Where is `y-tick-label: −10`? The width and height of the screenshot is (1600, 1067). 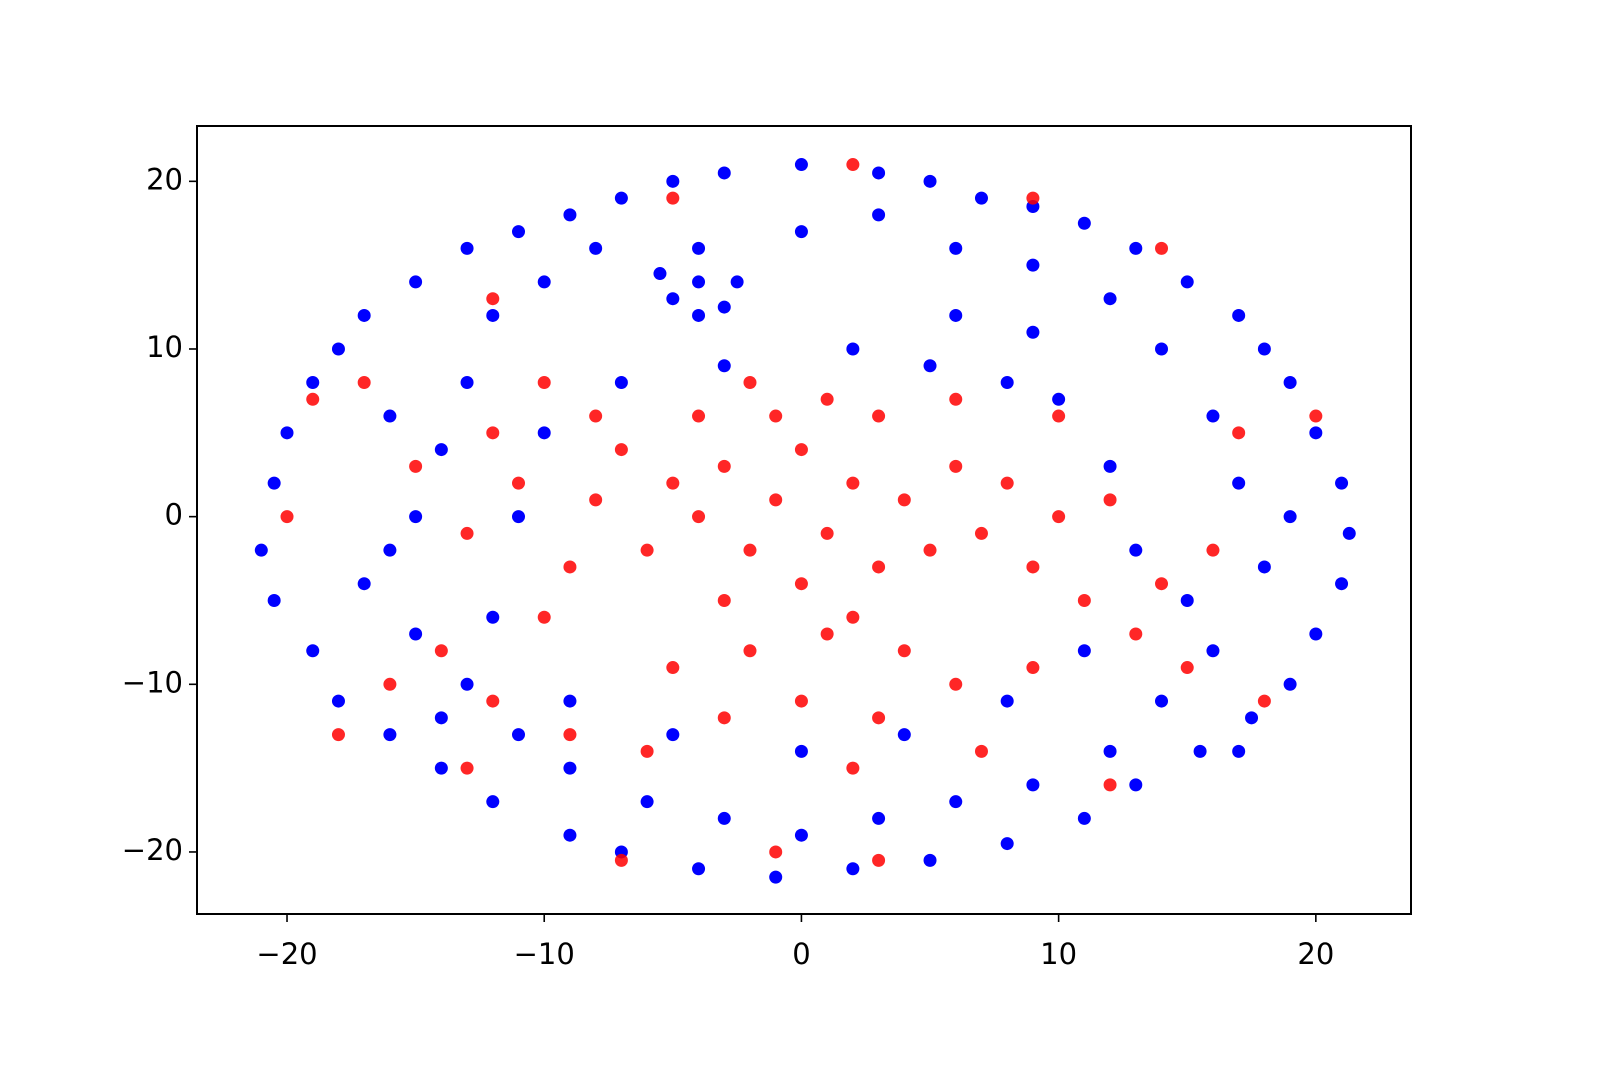 y-tick-label: −10 is located at coordinates (152, 682).